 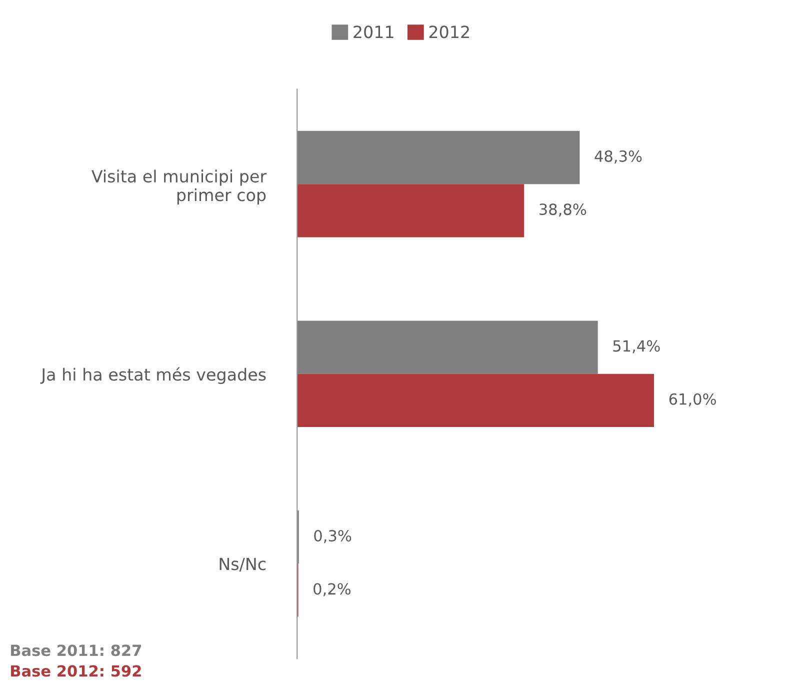 I want to click on y-tick-label: Ns/Nc, so click(x=243, y=565).